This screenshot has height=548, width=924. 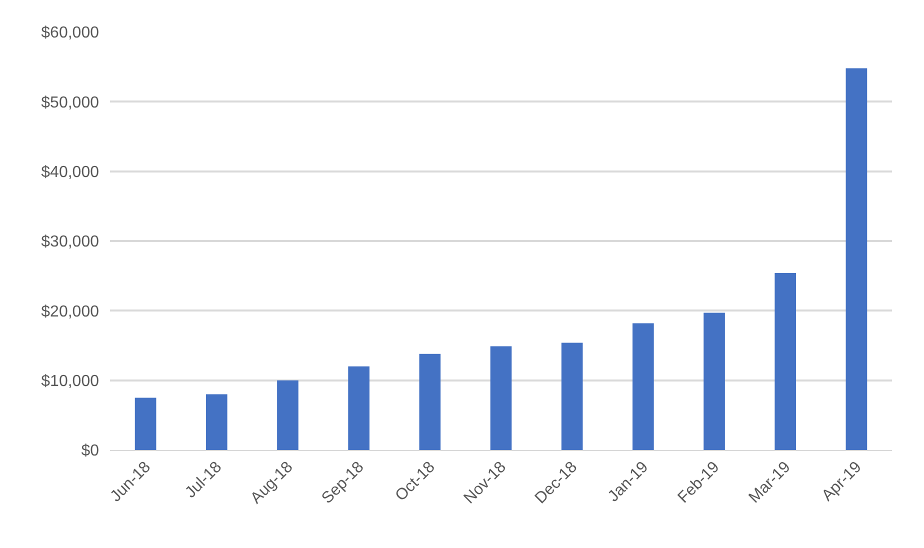 What do you see at coordinates (70, 33) in the screenshot?
I see `y-tick-label: $60,000` at bounding box center [70, 33].